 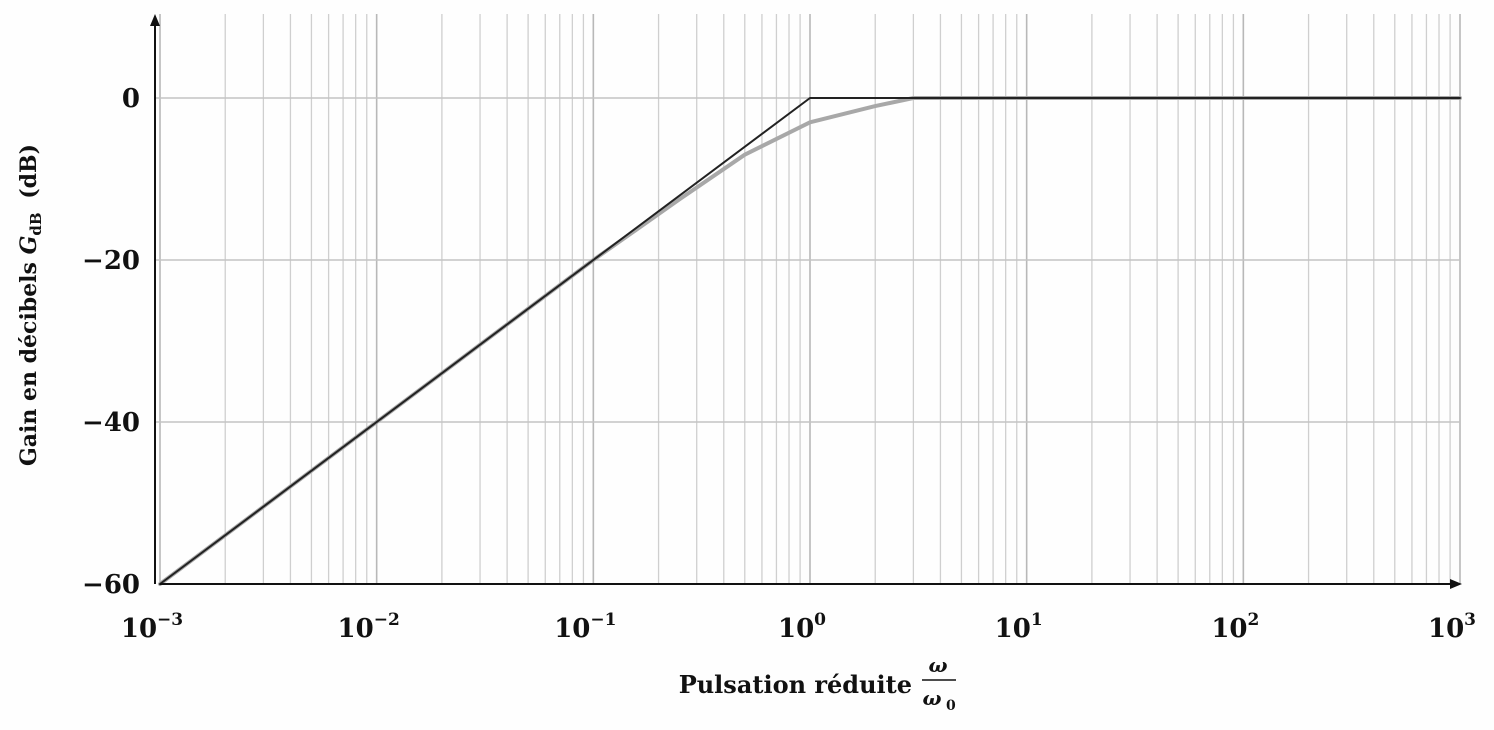 What do you see at coordinates (152, 627) in the screenshot?
I see `x-tick-label: 10⁻³` at bounding box center [152, 627].